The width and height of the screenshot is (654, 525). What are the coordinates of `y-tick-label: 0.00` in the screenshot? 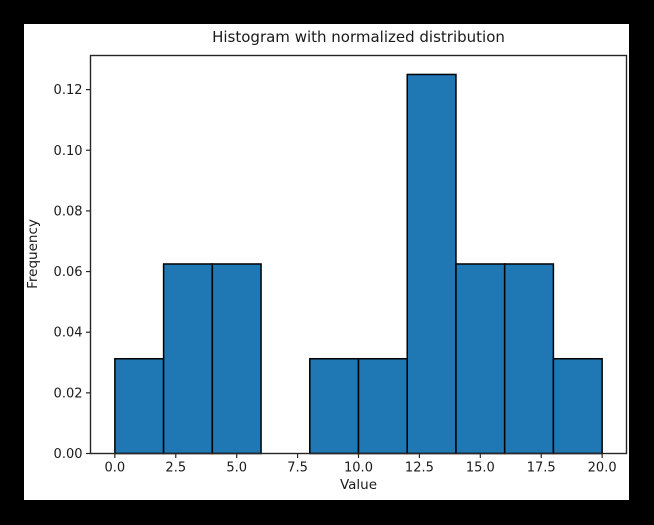 It's located at (68, 454).